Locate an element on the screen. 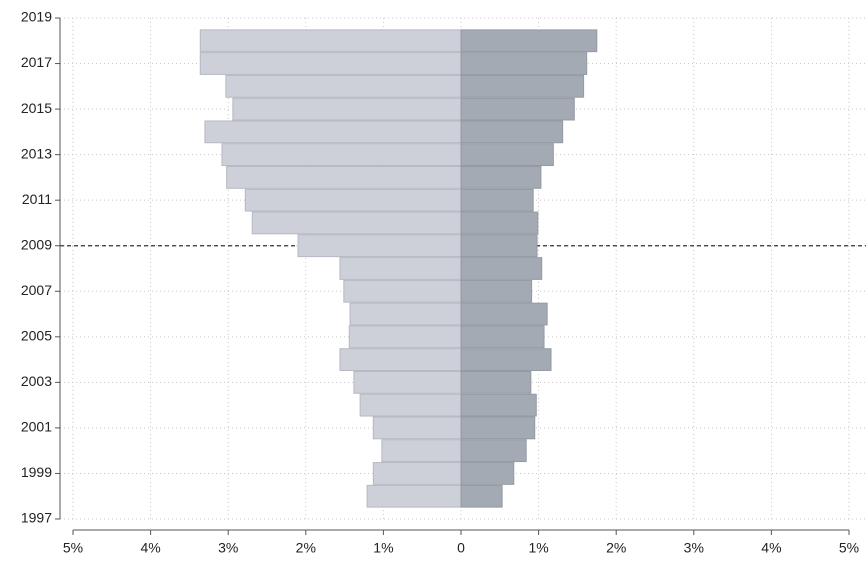 Image resolution: width=866 pixels, height=566 pixels. y-tick-label: 2019 is located at coordinates (36, 17).